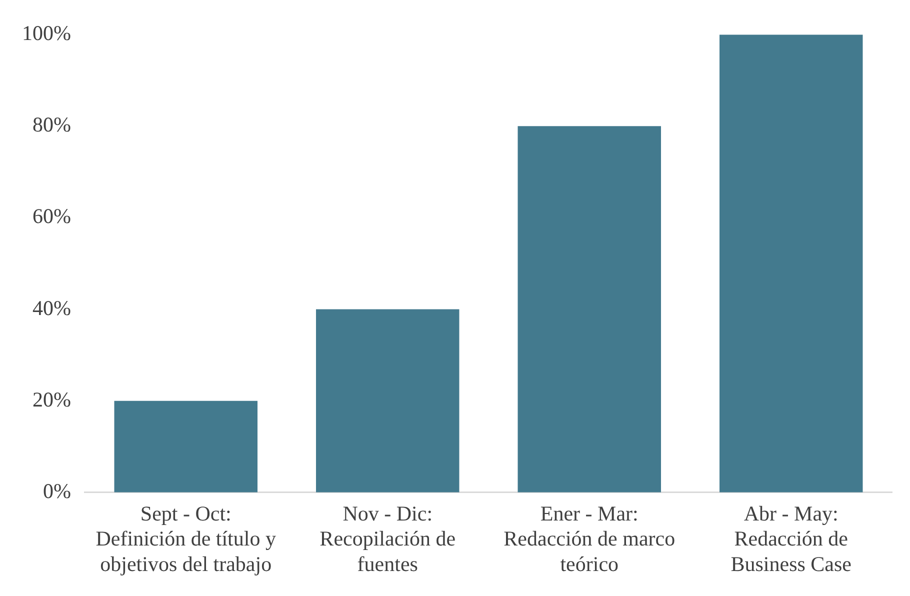 The image size is (910, 596). Describe the element at coordinates (186, 539) in the screenshot. I see `x-tick-label: Sept - Oct: Definición de título y objetivos del trabajo` at that location.